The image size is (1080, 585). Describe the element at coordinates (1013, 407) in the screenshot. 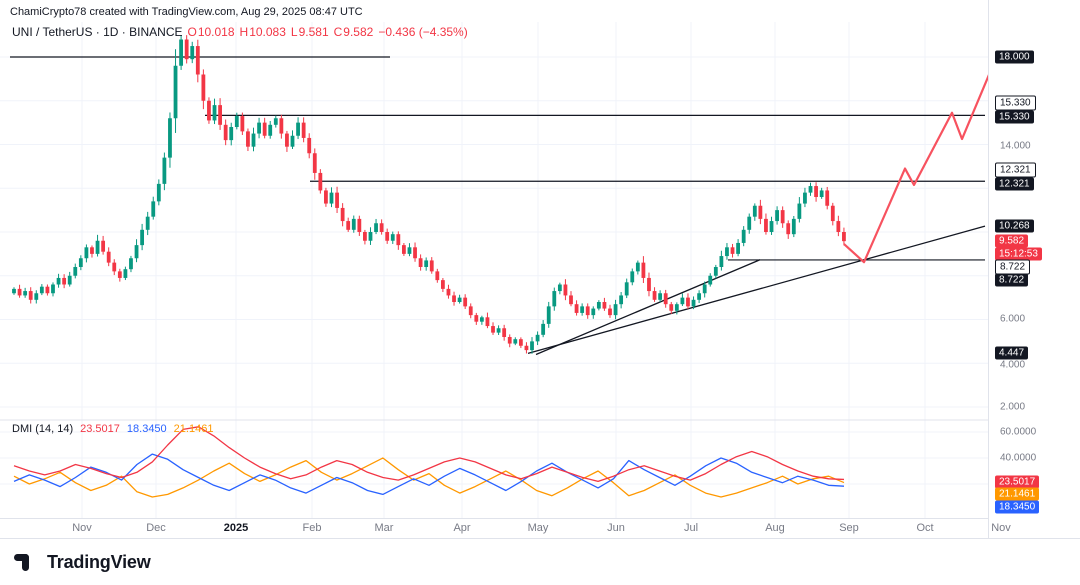

I see `axis-price-label: 2.000` at that location.